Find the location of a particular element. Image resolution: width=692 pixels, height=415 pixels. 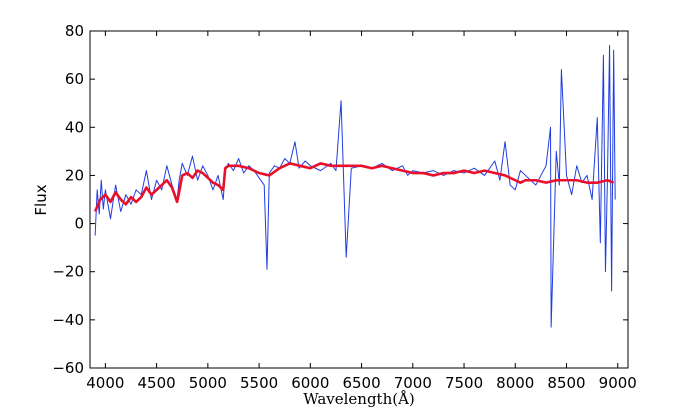

x-tick-label: 6500 is located at coordinates (361, 383).